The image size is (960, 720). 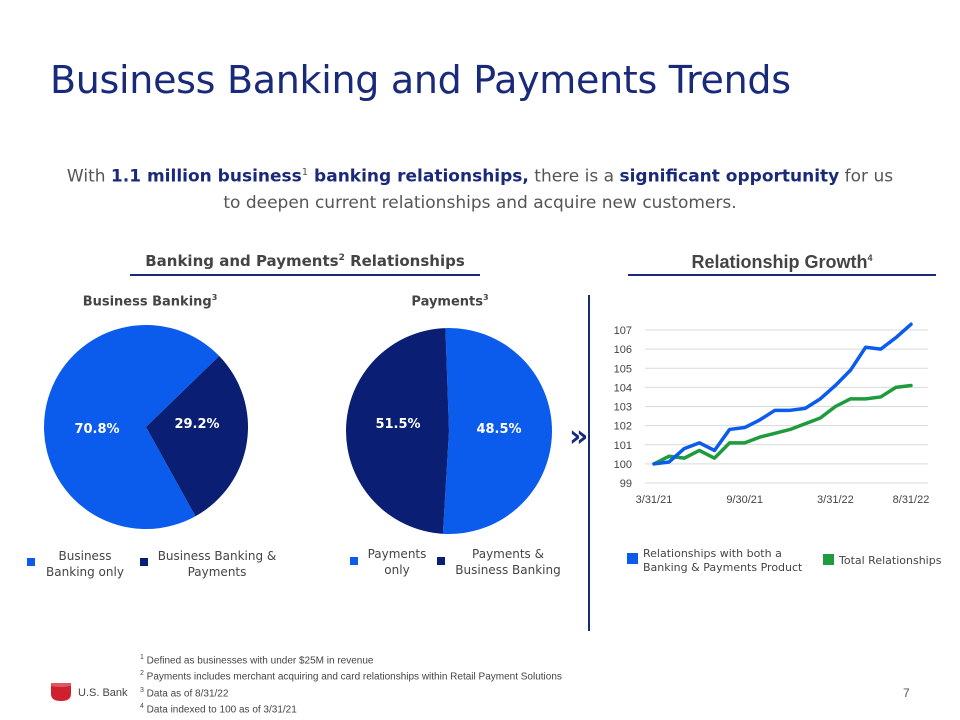 I want to click on slice-payments-business-banking, so click(x=397, y=431).